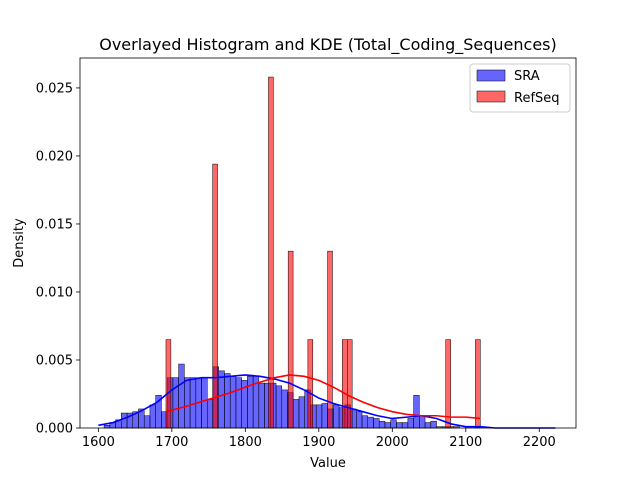 The height and width of the screenshot is (480, 640). I want to click on y-axis-label: Density, so click(19, 243).